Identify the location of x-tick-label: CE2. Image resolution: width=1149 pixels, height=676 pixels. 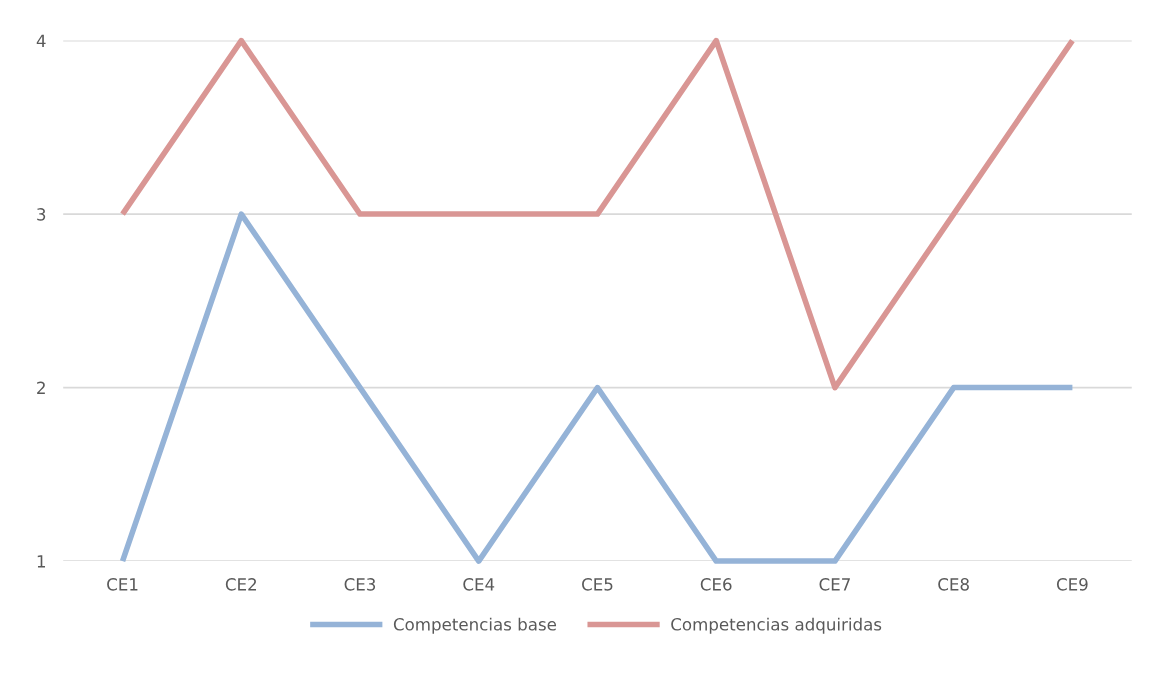
(241, 584).